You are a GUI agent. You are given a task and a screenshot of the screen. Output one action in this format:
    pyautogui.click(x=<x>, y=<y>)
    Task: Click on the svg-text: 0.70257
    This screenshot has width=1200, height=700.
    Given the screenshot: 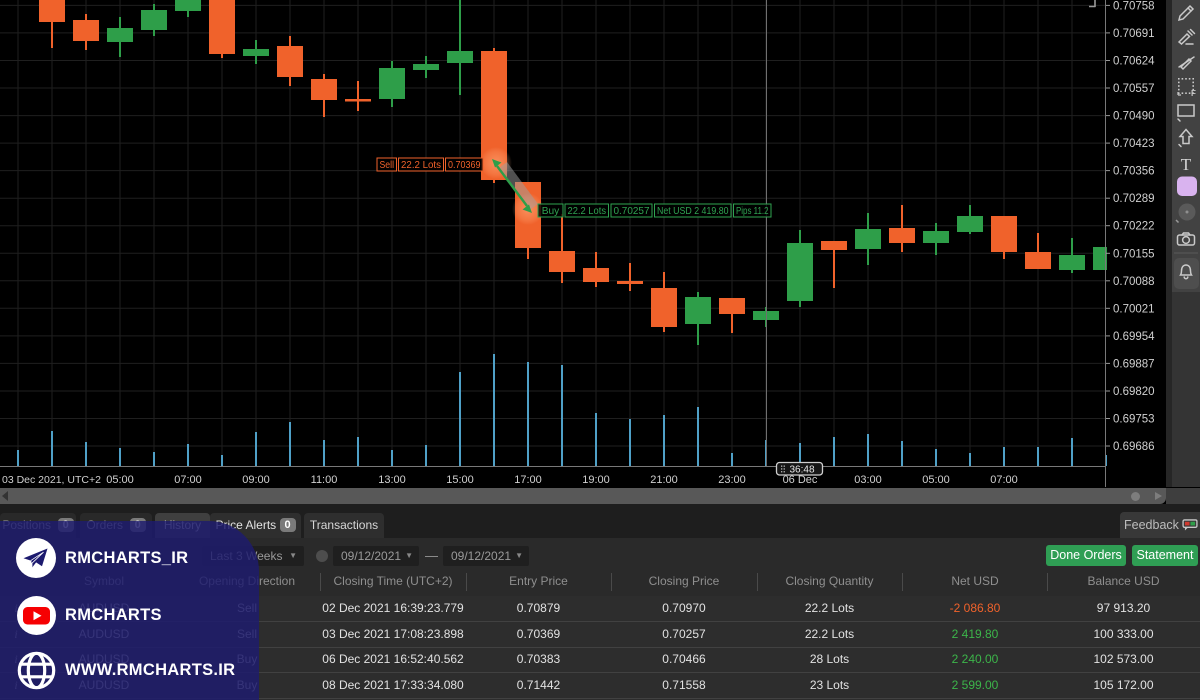 What is the action you would take?
    pyautogui.click(x=632, y=211)
    